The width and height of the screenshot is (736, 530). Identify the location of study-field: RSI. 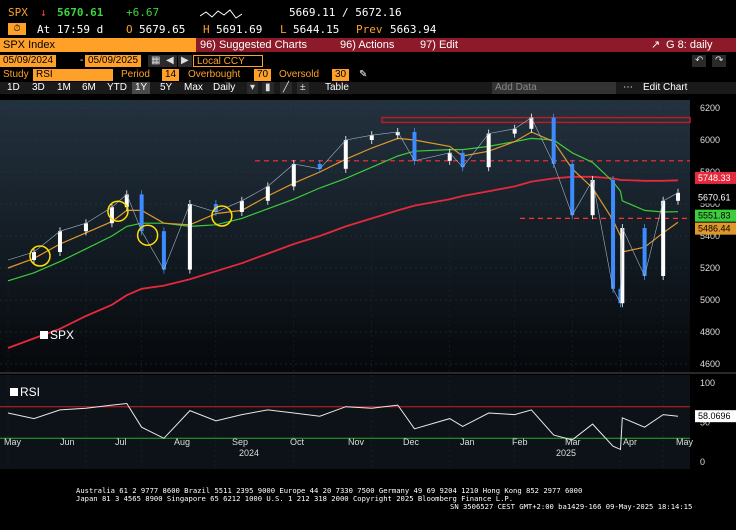
(73, 75).